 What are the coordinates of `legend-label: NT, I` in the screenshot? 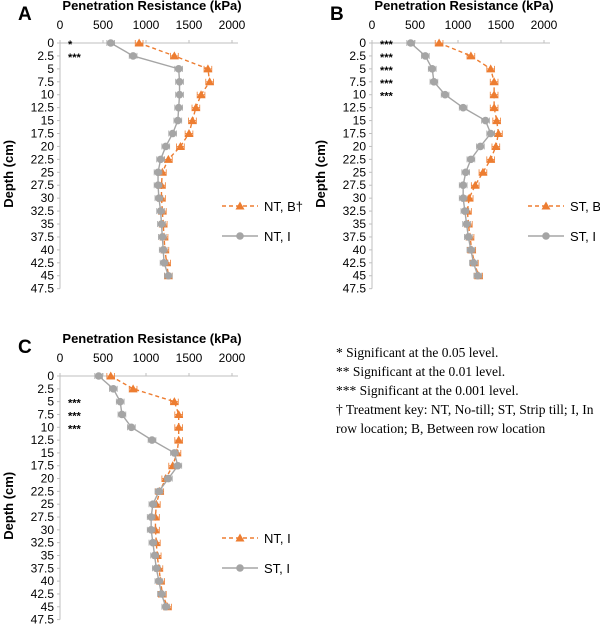 It's located at (277, 538).